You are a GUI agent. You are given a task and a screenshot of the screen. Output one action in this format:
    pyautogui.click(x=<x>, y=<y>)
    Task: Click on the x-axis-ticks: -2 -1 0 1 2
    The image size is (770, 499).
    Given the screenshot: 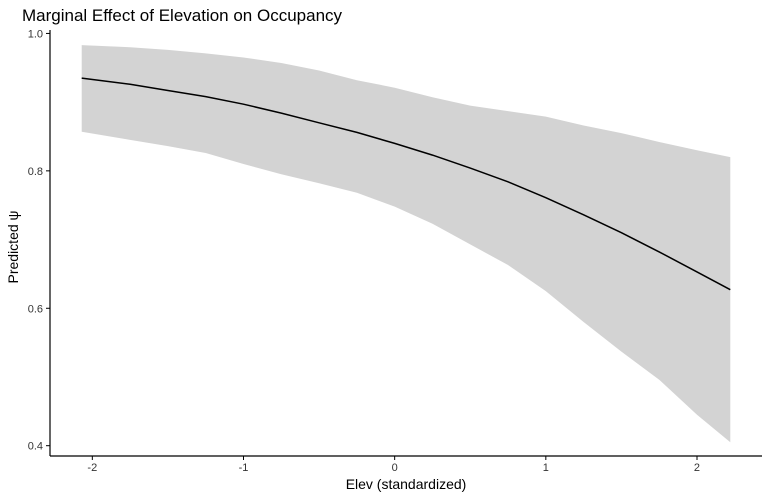 What is the action you would take?
    pyautogui.click(x=393, y=465)
    